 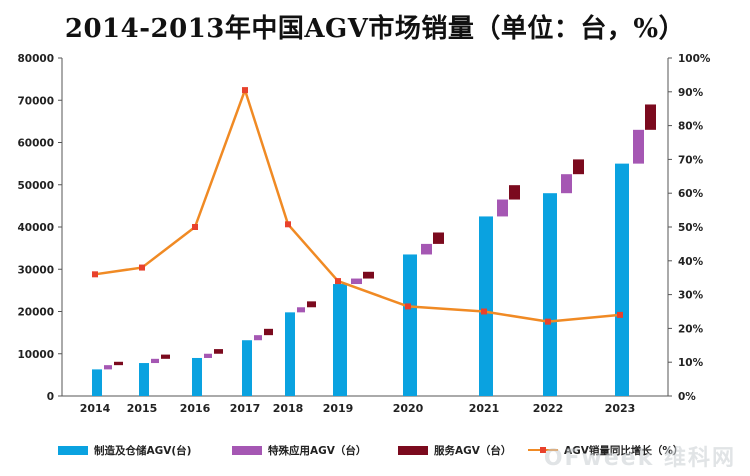 What do you see at coordinates (691, 127) in the screenshot?
I see `y-right-tick-label: 80%` at bounding box center [691, 127].